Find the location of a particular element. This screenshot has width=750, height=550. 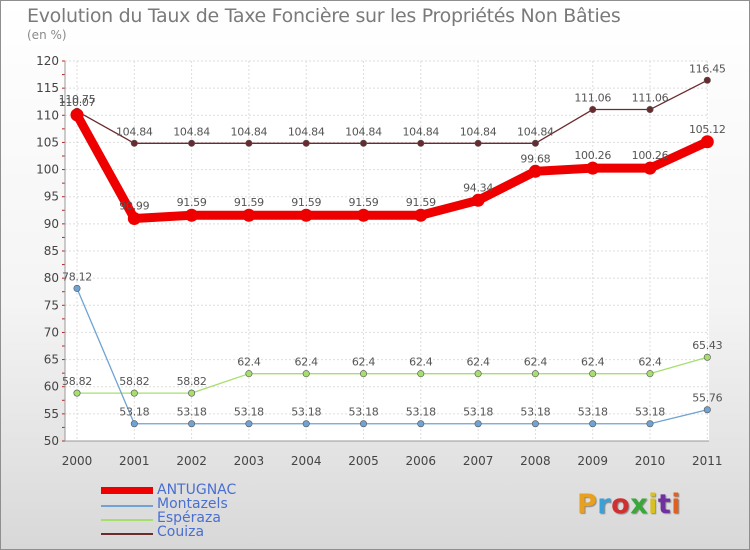

data-label: 110.75 is located at coordinates (77, 99).